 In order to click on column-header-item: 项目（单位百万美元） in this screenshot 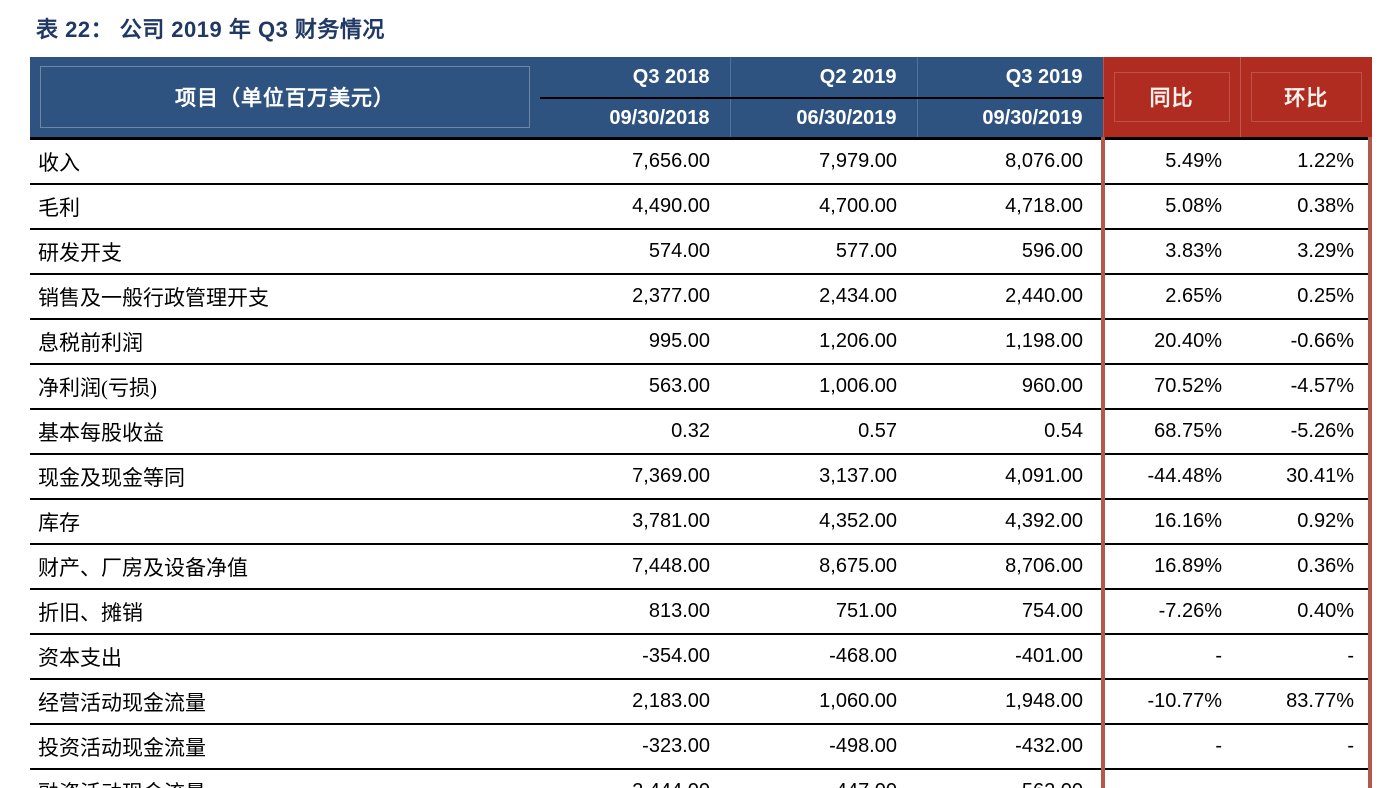, I will do `click(285, 98)`.